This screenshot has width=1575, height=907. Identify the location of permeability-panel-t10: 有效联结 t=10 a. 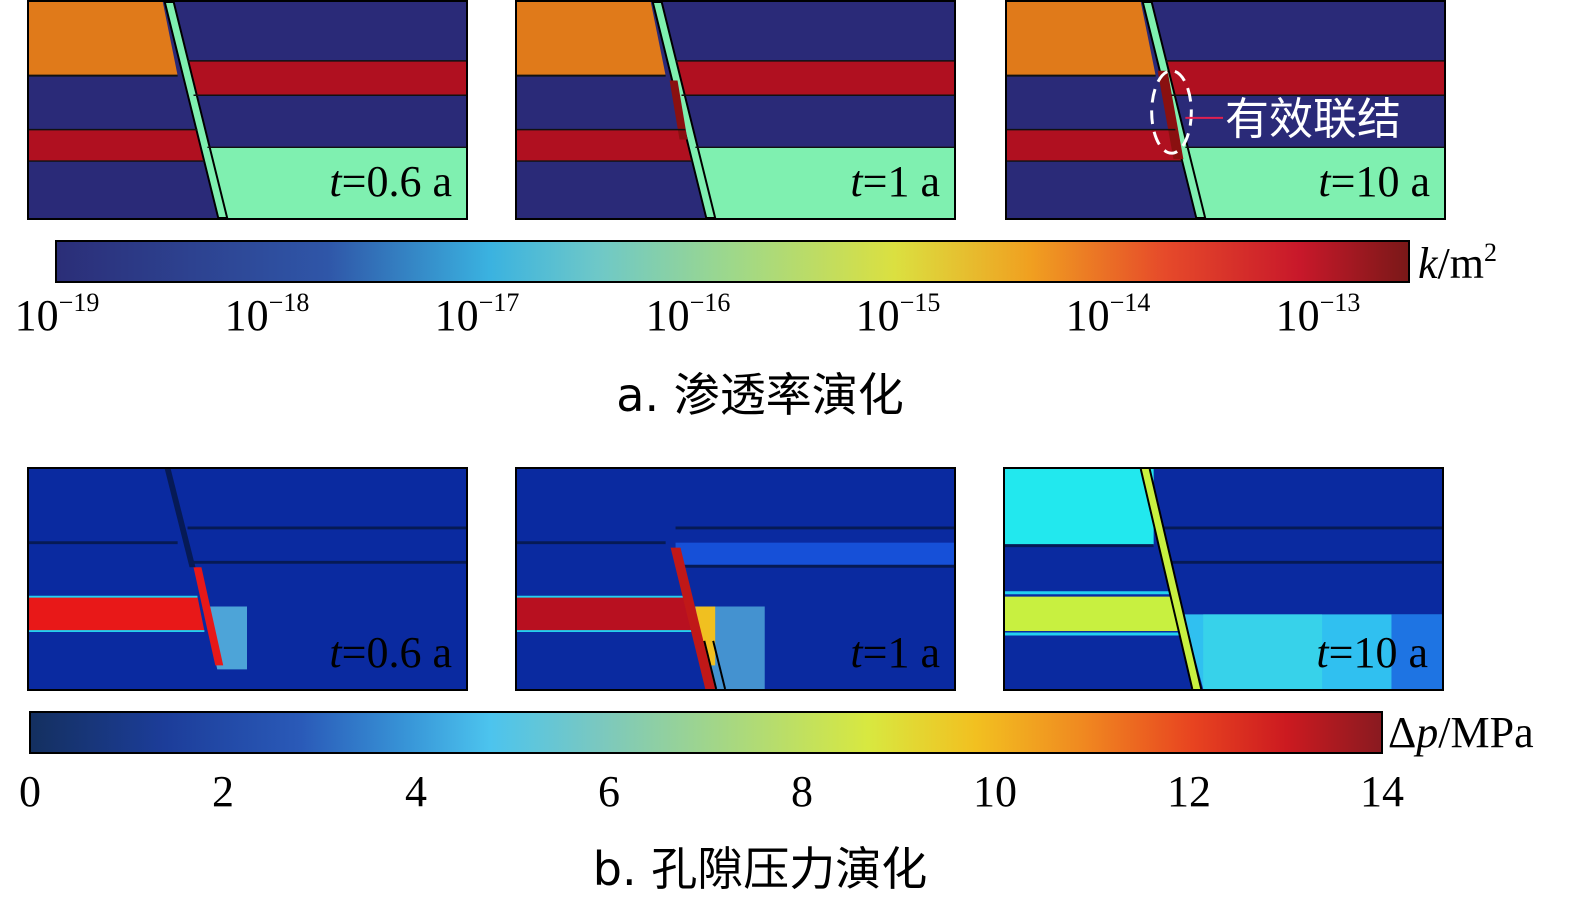
(1225, 110).